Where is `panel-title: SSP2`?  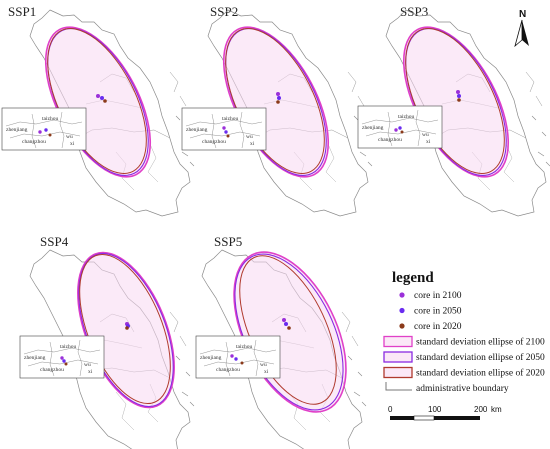
panel-title: SSP2 is located at coordinates (224, 11).